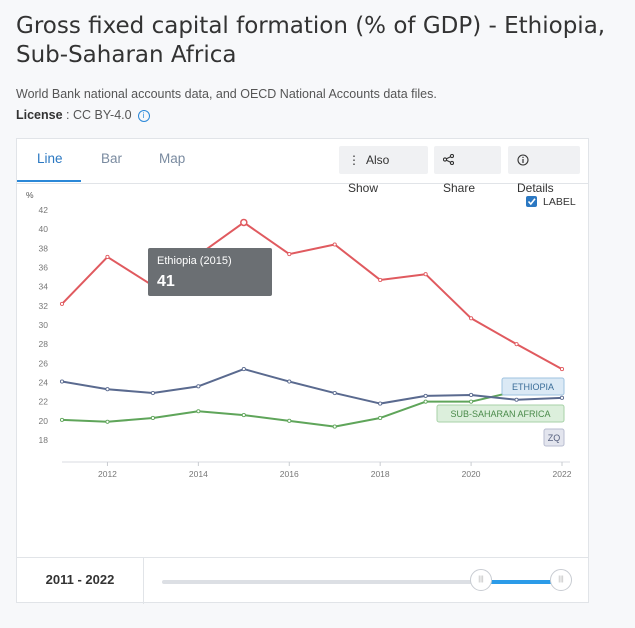 The image size is (635, 628). Describe the element at coordinates (44, 421) in the screenshot. I see `y-tick-label: 20` at that location.